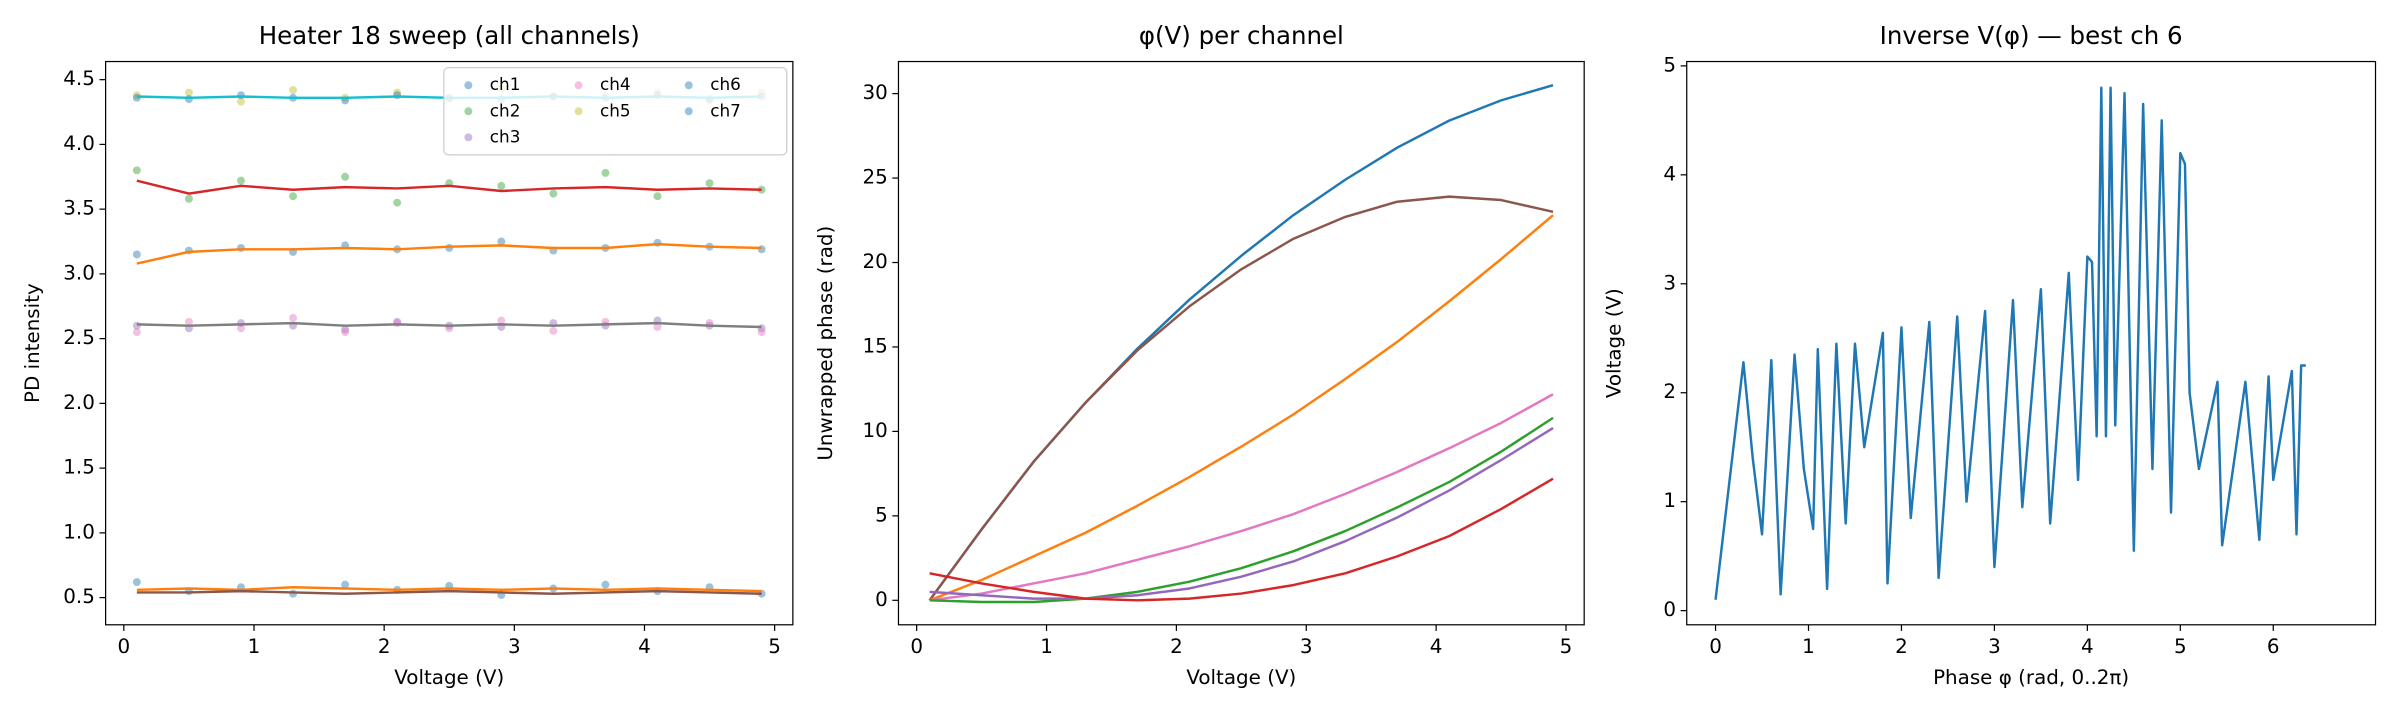 The width and height of the screenshot is (2400, 720). Describe the element at coordinates (874, 430) in the screenshot. I see `y-tick-label: 10` at that location.